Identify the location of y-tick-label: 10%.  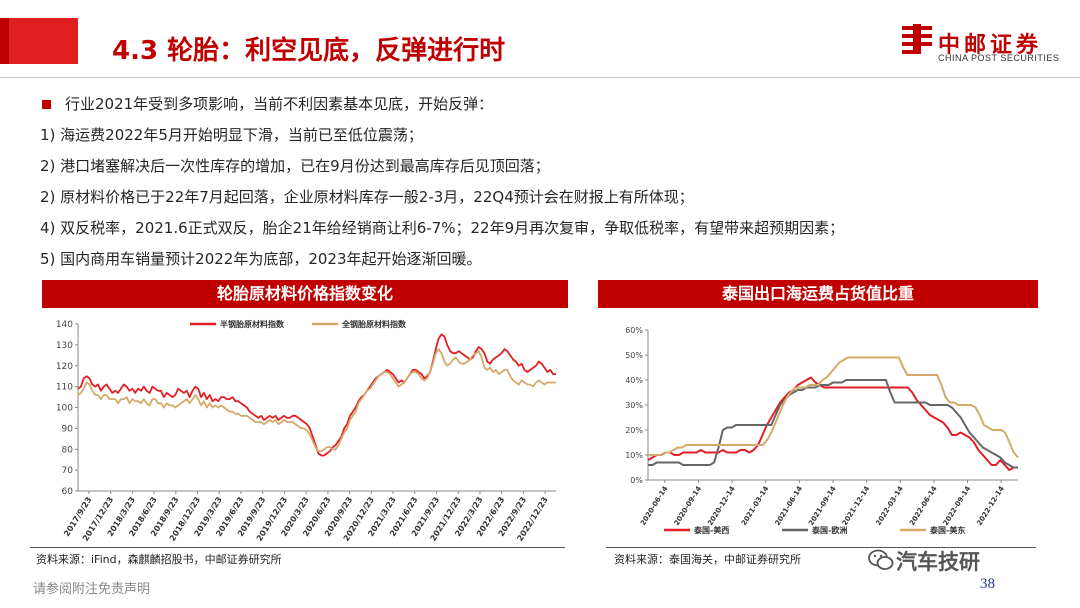
(634, 455).